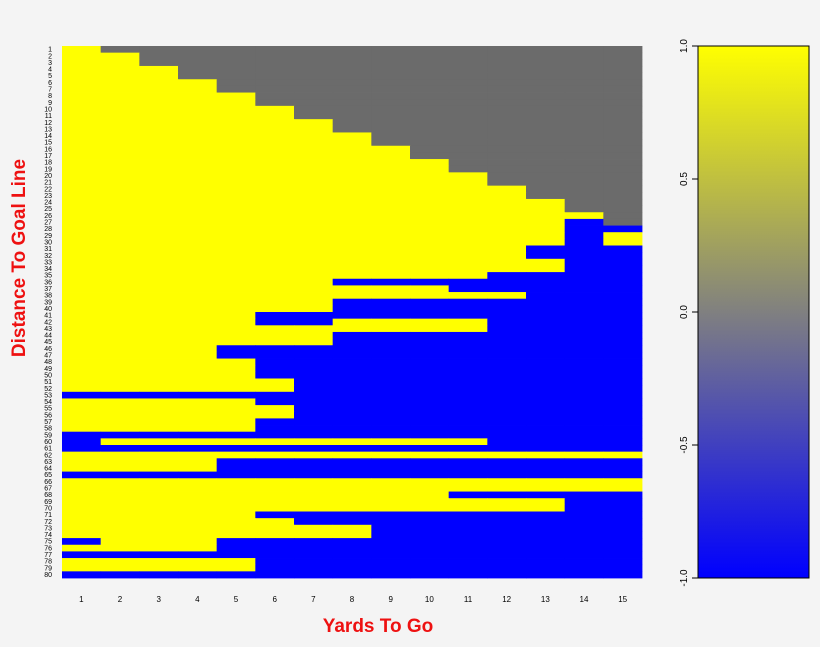 This screenshot has height=647, width=820. I want to click on y-tick-label: 35, so click(48, 276).